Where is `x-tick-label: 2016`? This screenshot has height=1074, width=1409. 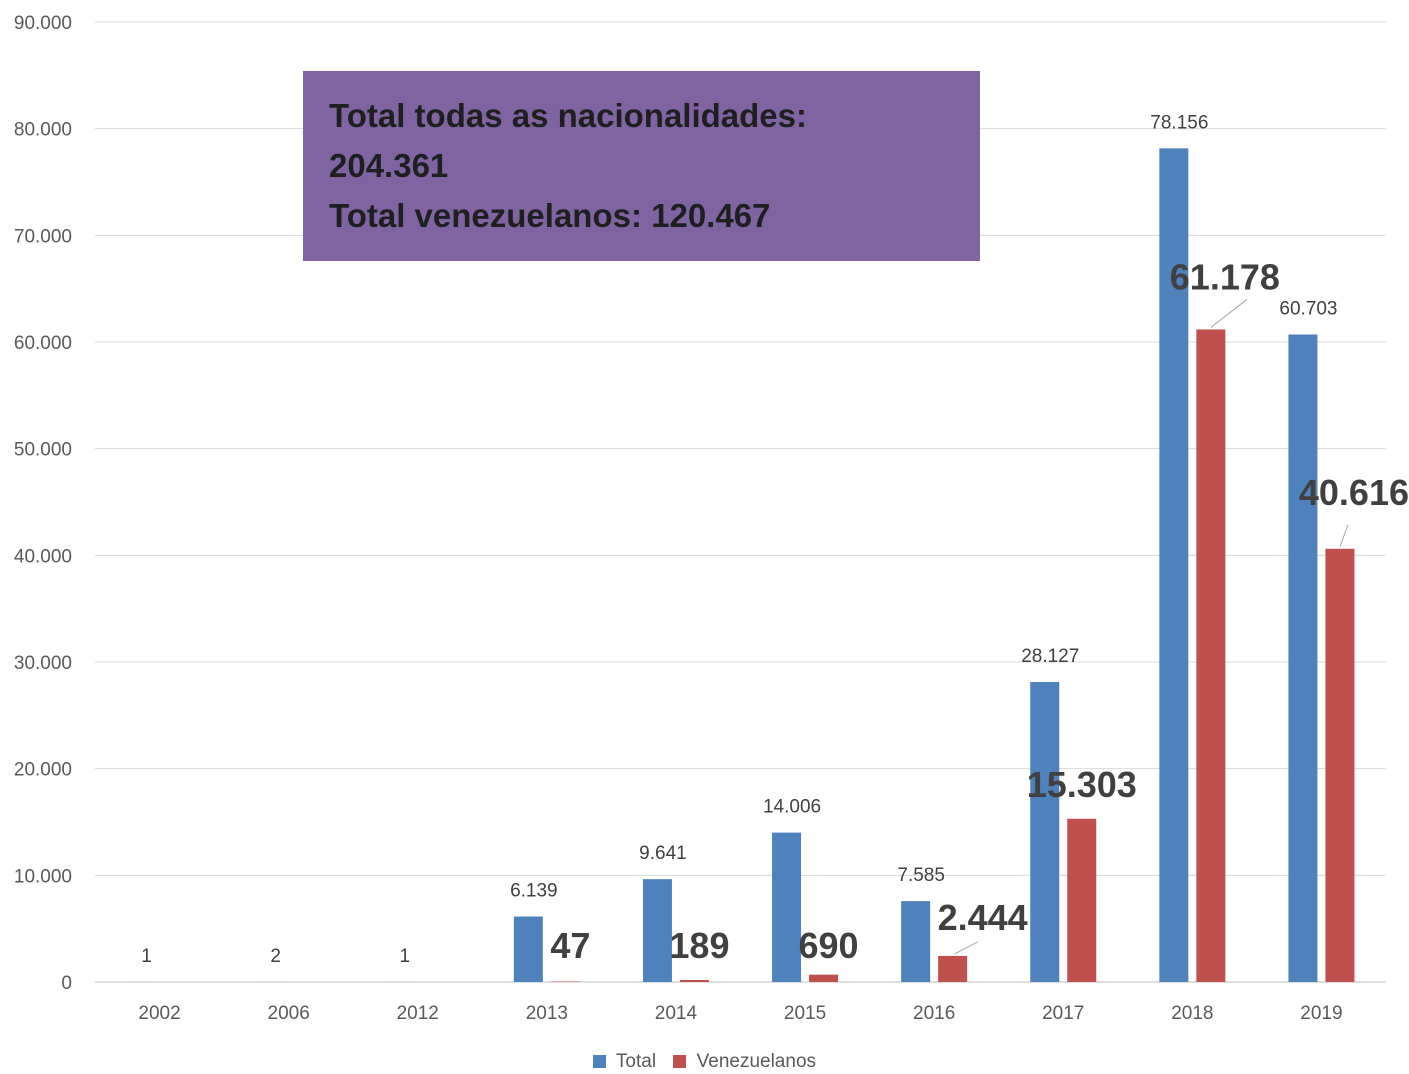
x-tick-label: 2016 is located at coordinates (934, 1013).